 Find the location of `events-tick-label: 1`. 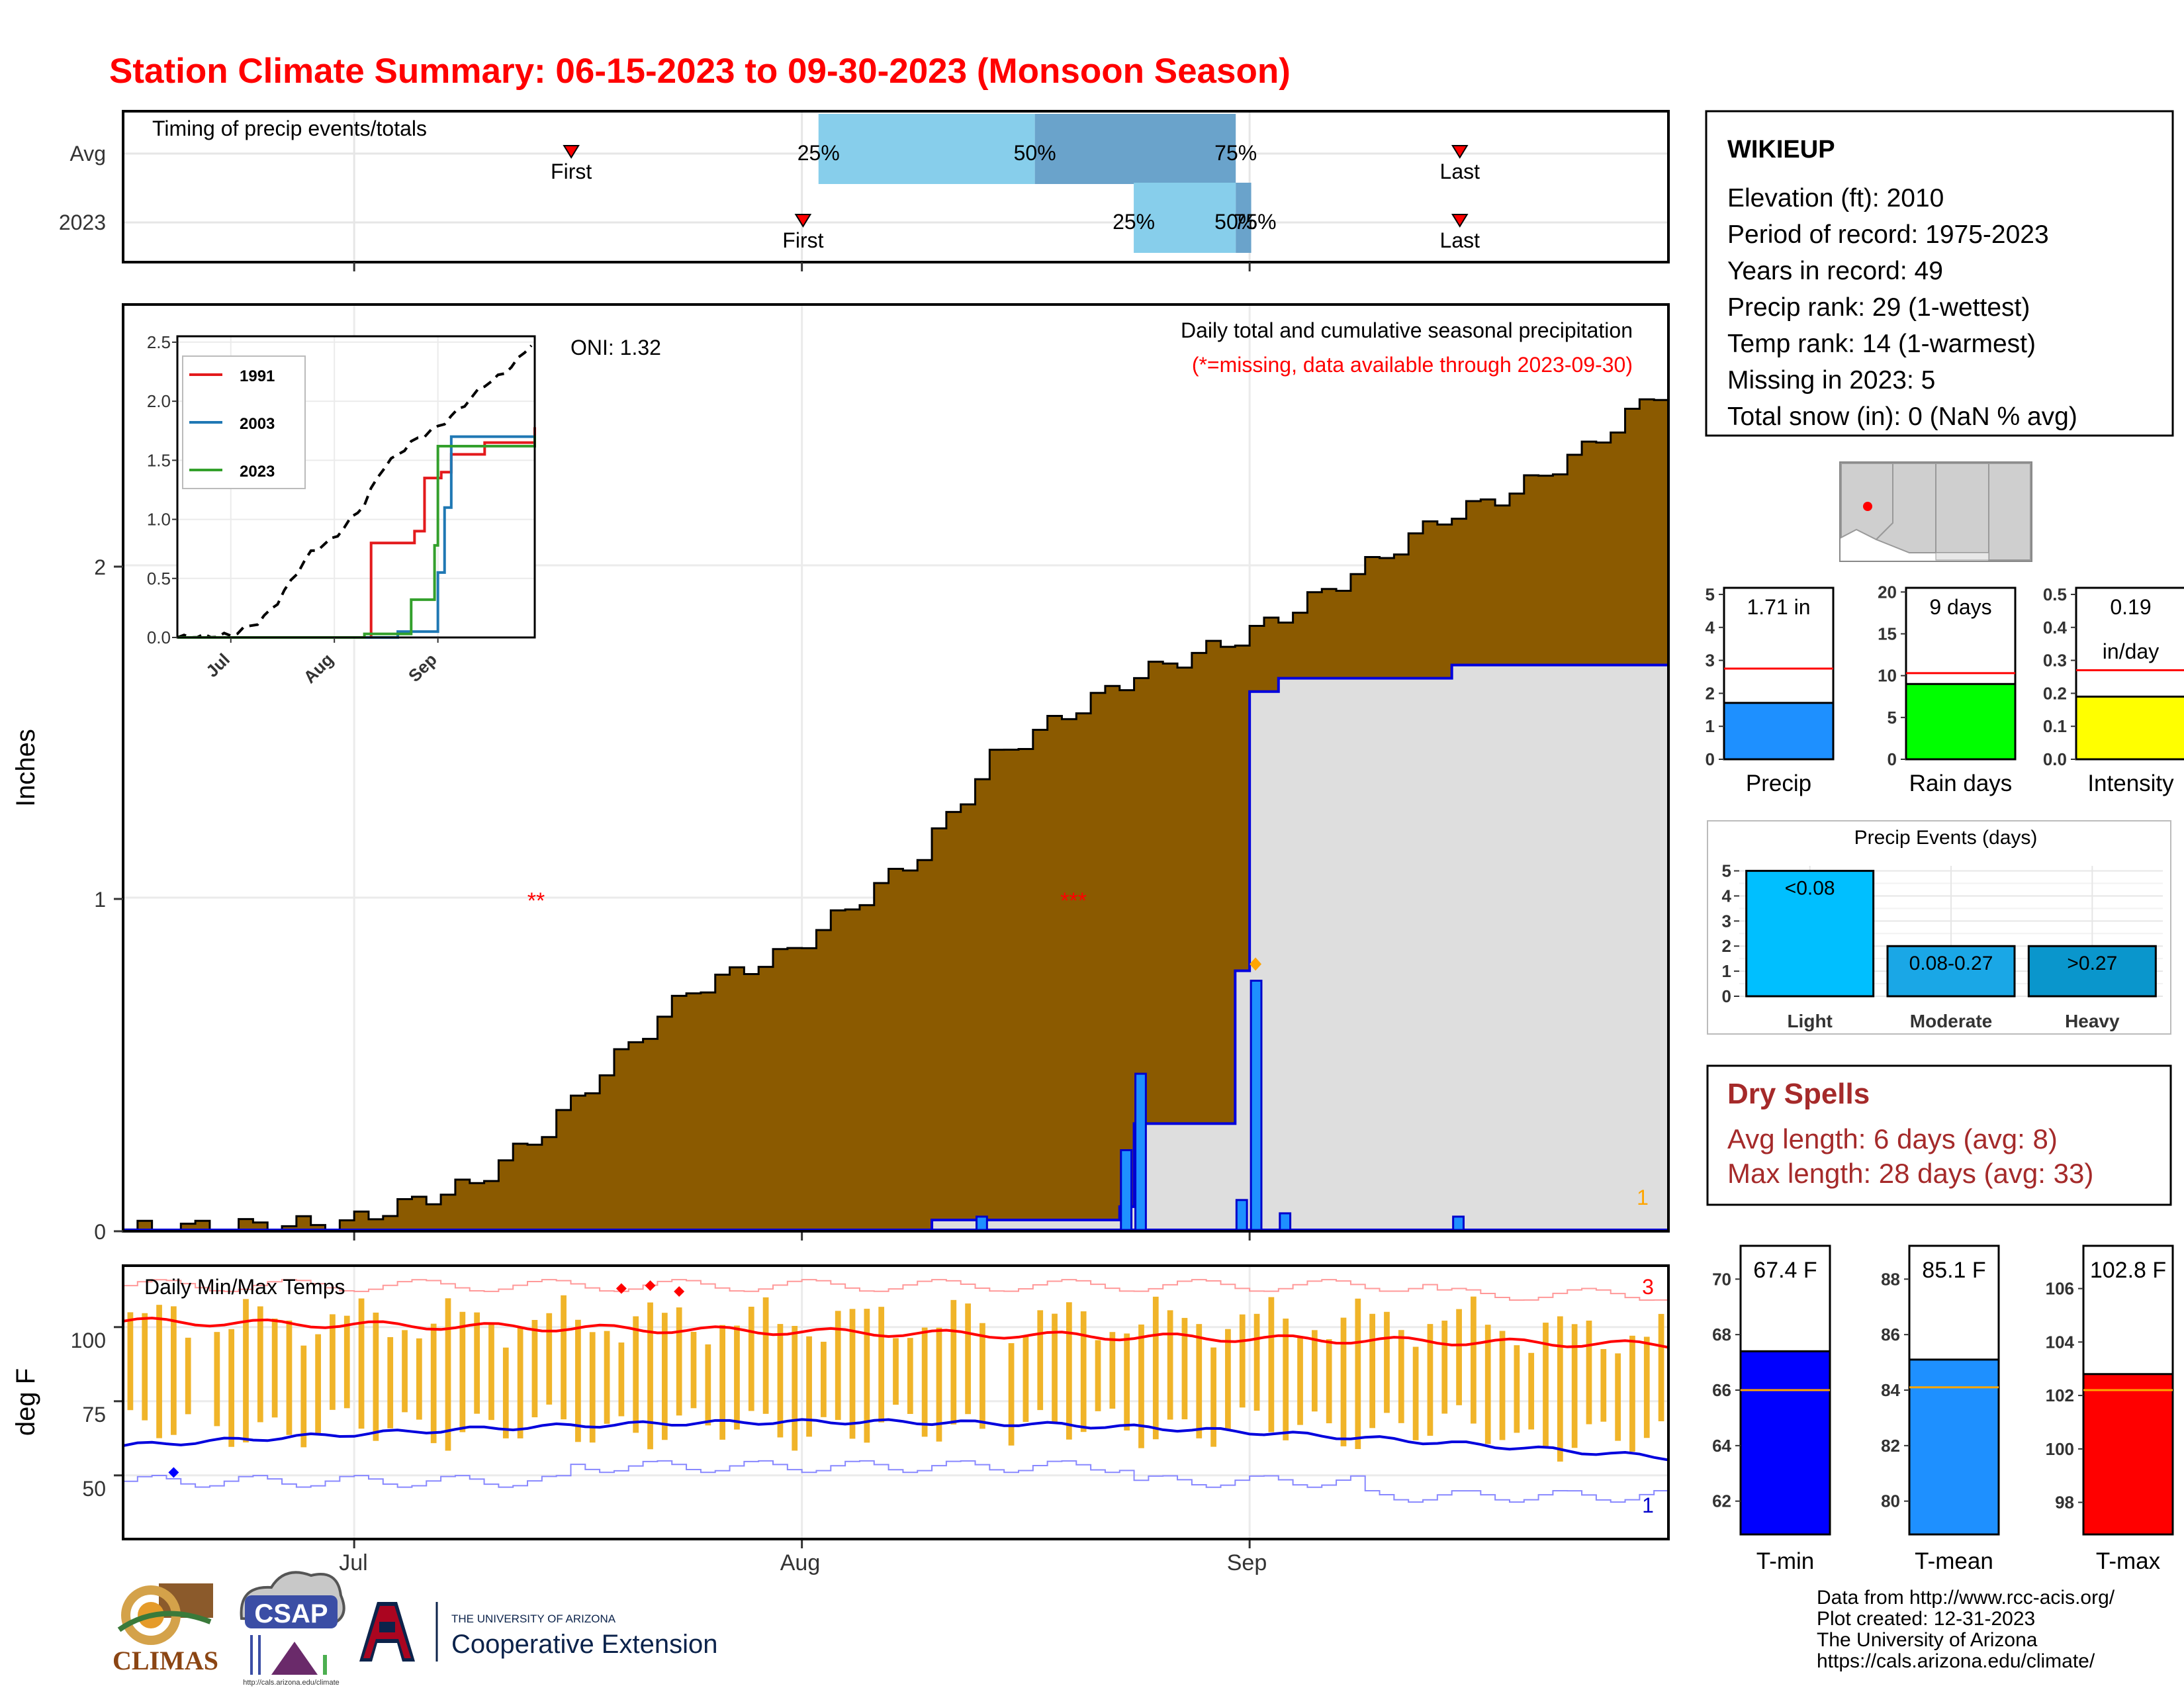

events-tick-label: 1 is located at coordinates (1726, 971).